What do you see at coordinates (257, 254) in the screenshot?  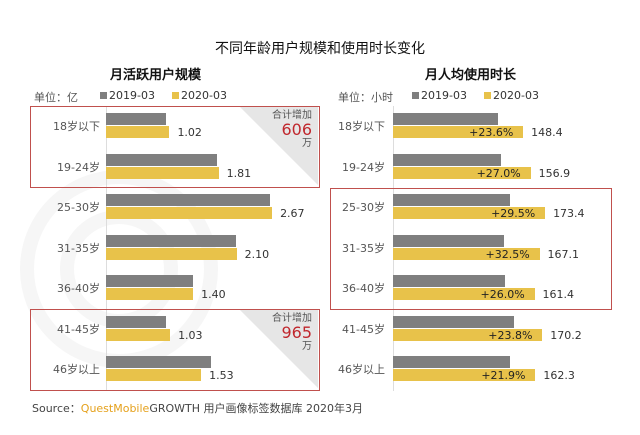 I see `value-label: 2.10` at bounding box center [257, 254].